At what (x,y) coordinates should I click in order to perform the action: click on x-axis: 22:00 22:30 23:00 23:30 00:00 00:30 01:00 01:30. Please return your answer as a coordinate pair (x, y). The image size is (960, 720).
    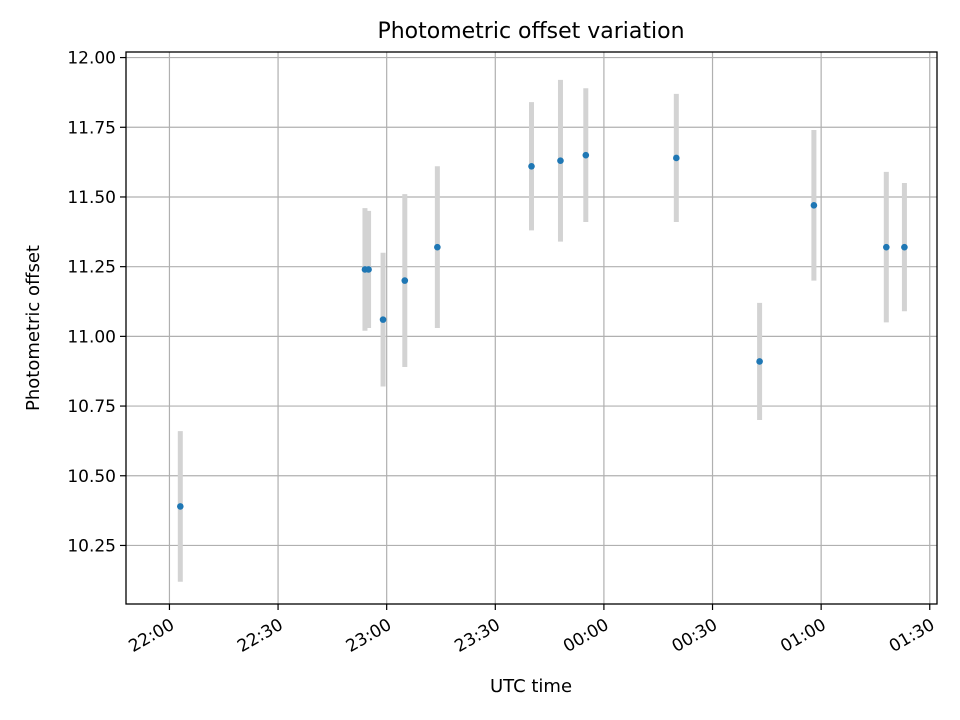
    Looking at the image, I should click on (532, 630).